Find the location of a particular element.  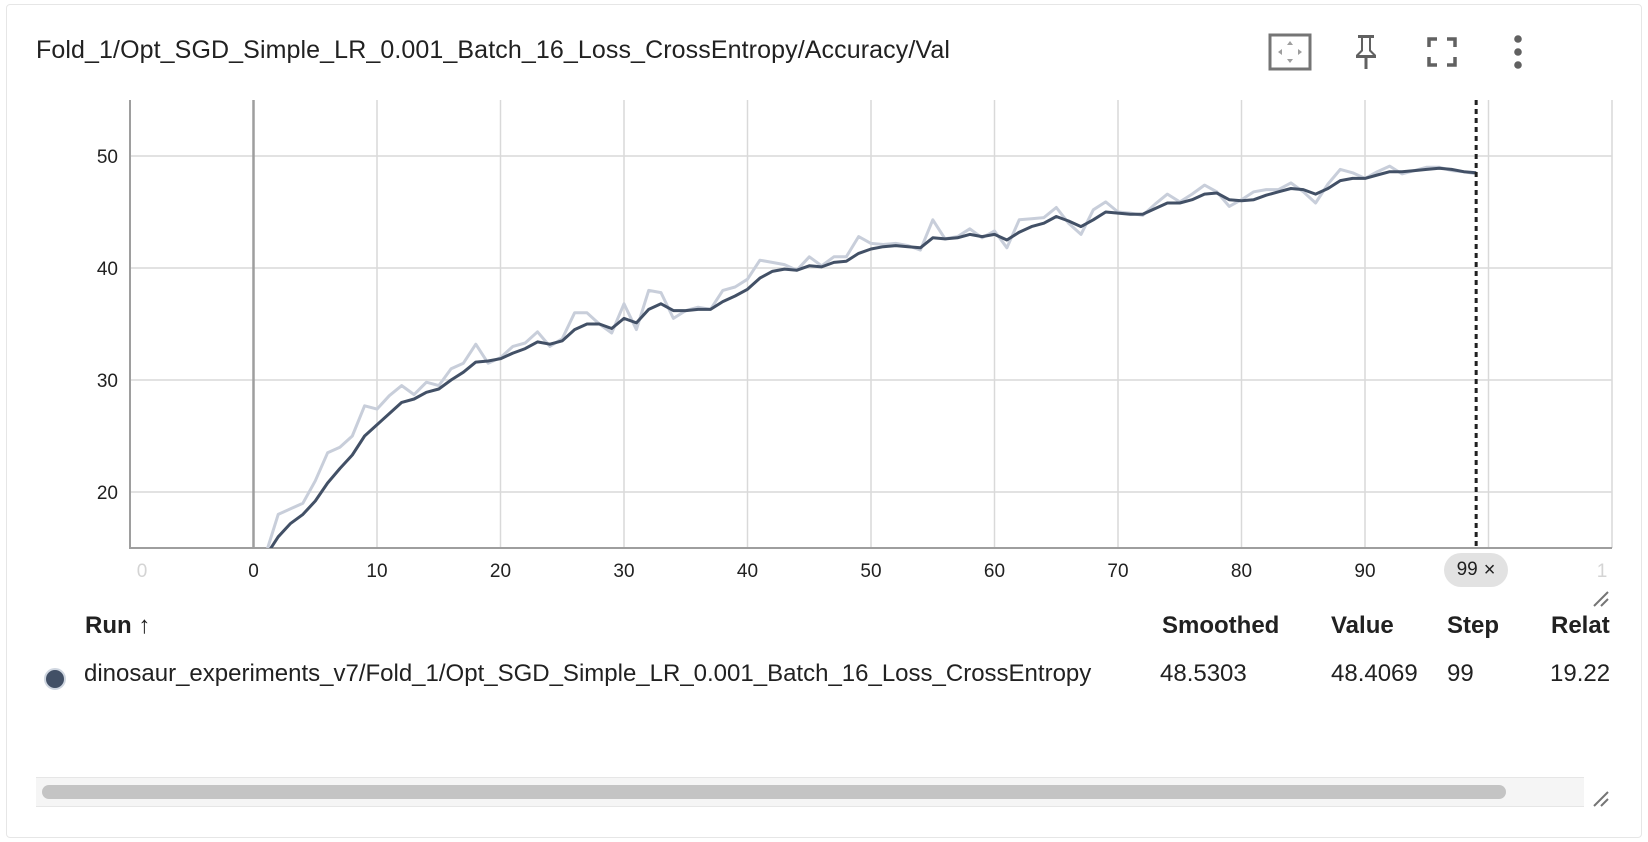

x-tick-label: 40 is located at coordinates (747, 571).